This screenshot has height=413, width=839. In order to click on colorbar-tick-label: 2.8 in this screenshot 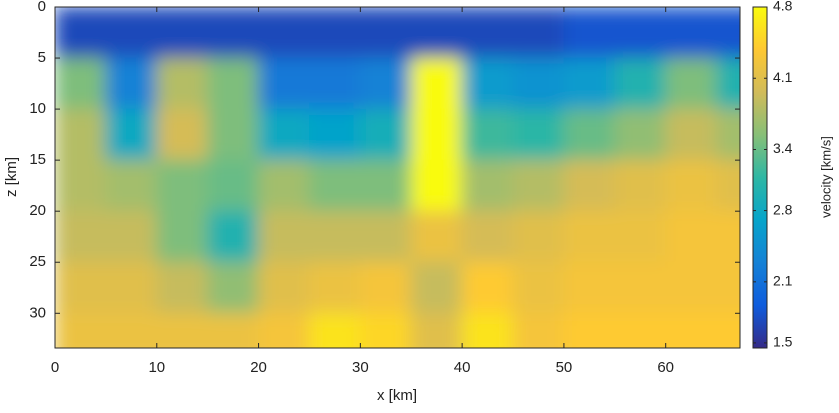, I will do `click(783, 209)`.